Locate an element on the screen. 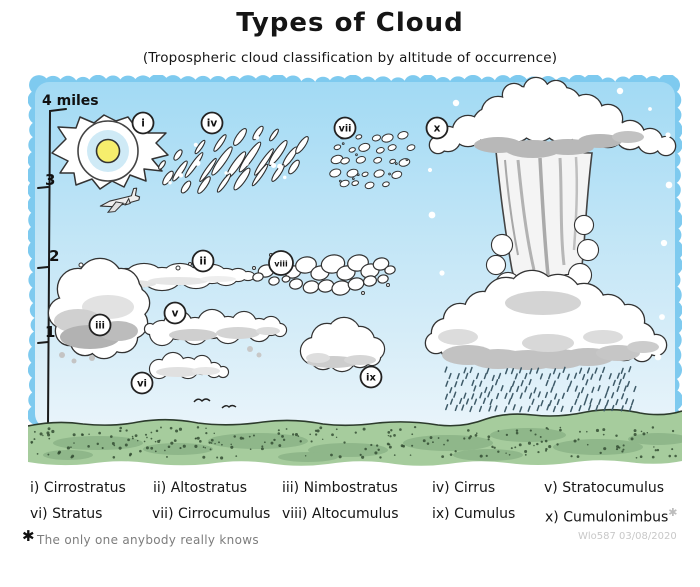  legend-item-cumulonimbus: x) Cumulonimbus✱ is located at coordinates (611, 516).